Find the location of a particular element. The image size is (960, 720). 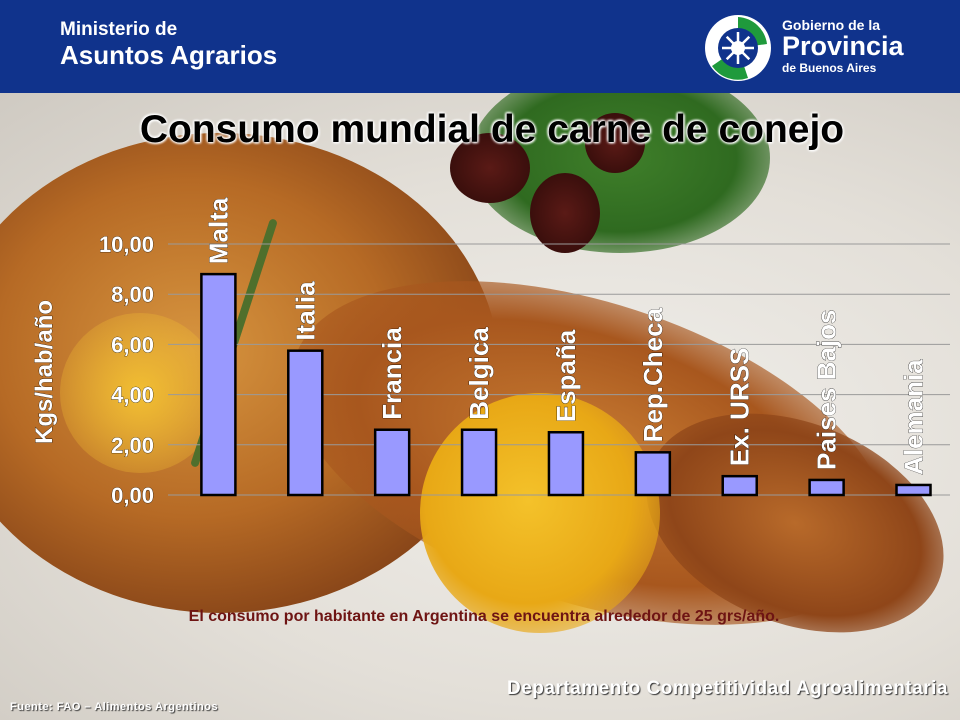

category-label: Paises Bajos is located at coordinates (827, 390).